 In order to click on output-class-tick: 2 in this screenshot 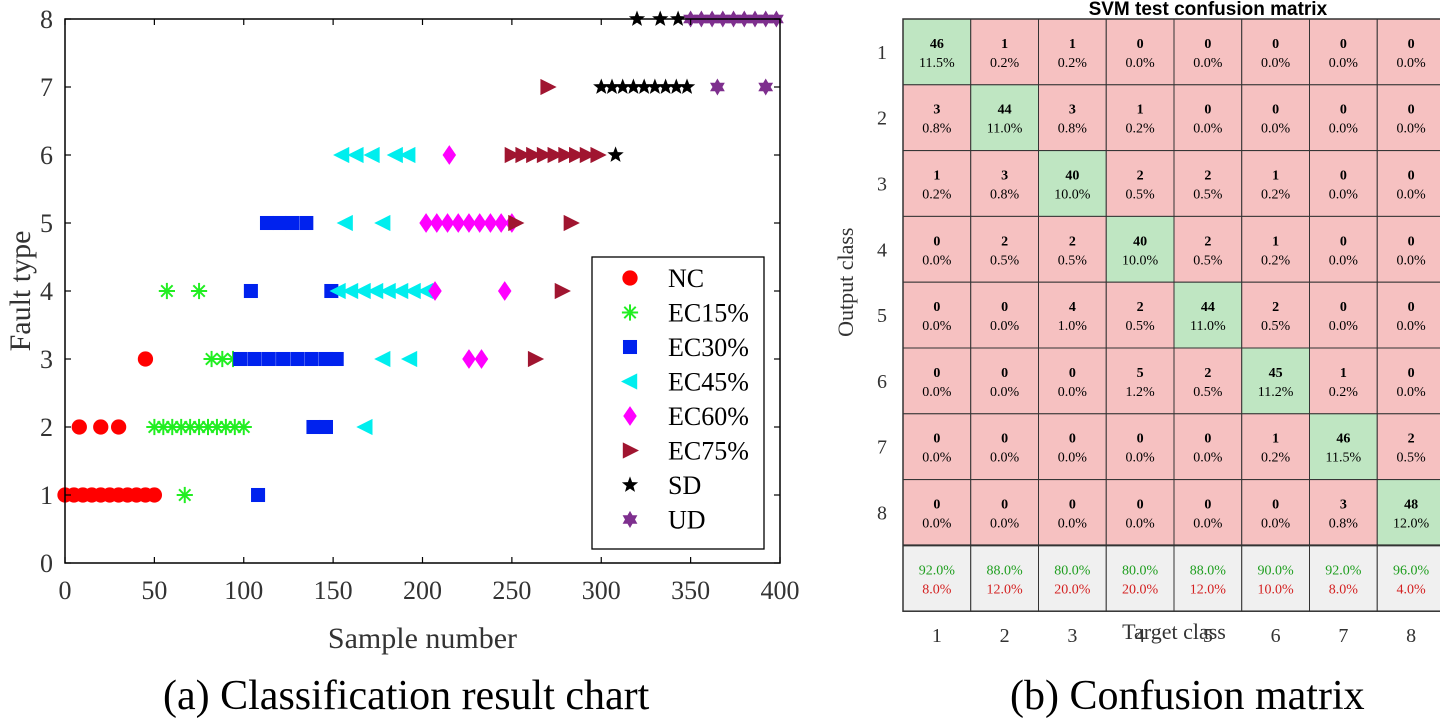, I will do `click(882, 119)`.